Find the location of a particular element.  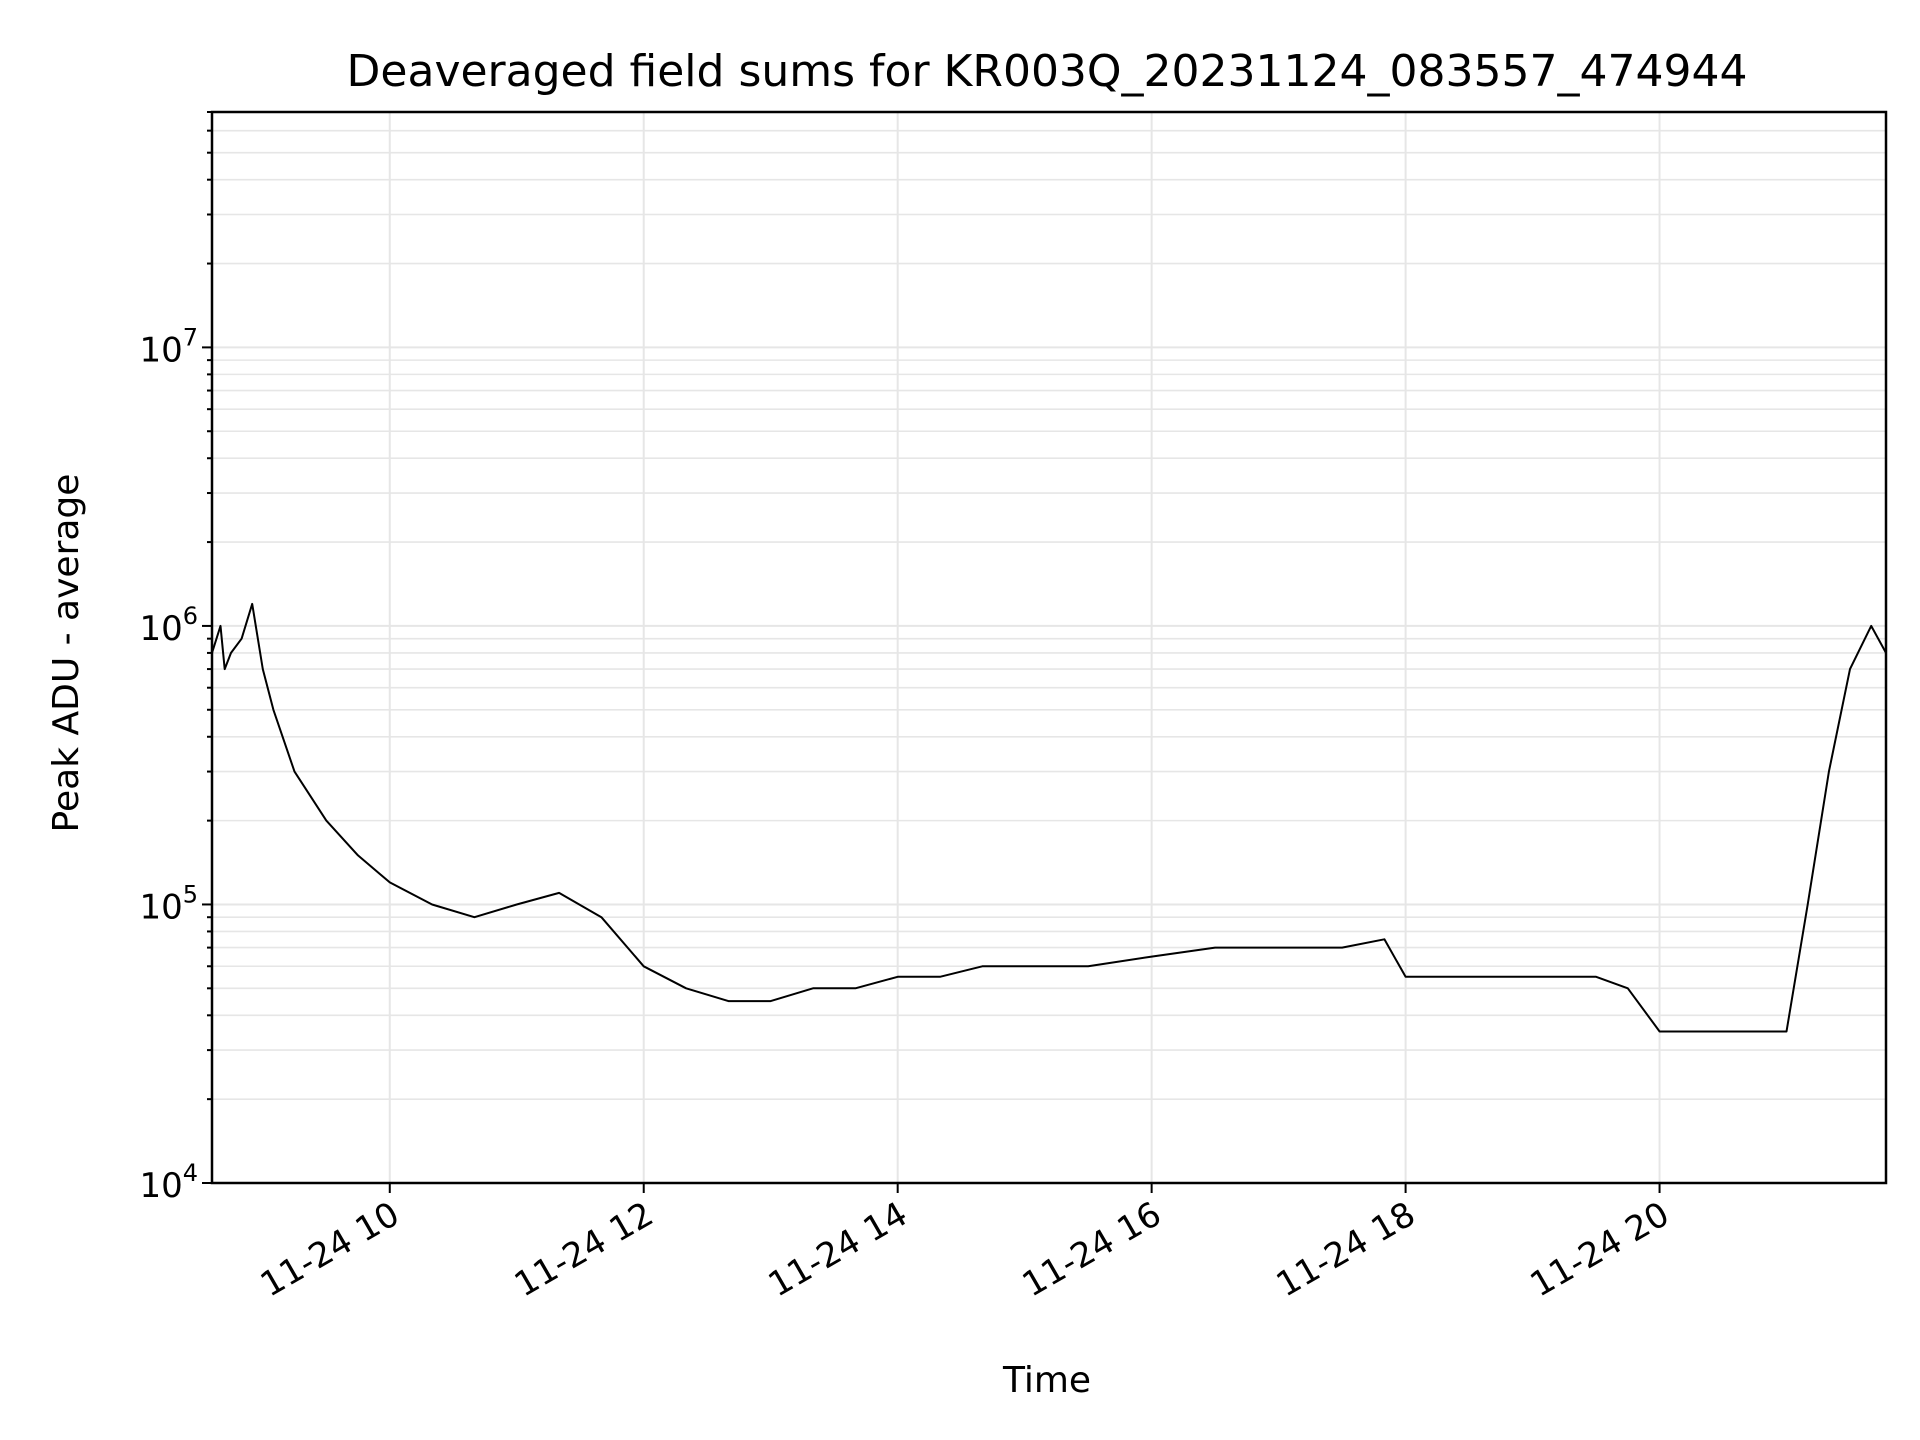

x-tick-label: 11-24 18 is located at coordinates (1346, 1249).